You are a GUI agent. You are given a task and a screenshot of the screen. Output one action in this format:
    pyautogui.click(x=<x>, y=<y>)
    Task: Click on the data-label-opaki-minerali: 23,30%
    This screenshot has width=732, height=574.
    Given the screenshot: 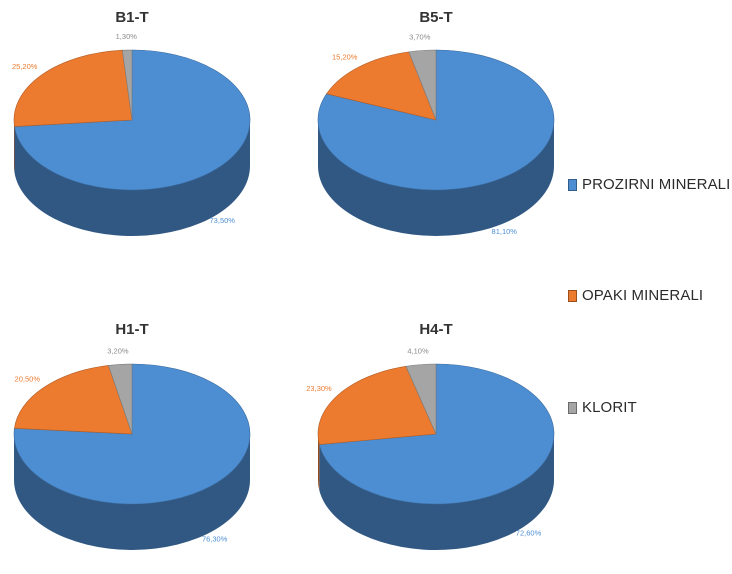 What is the action you would take?
    pyautogui.click(x=319, y=388)
    